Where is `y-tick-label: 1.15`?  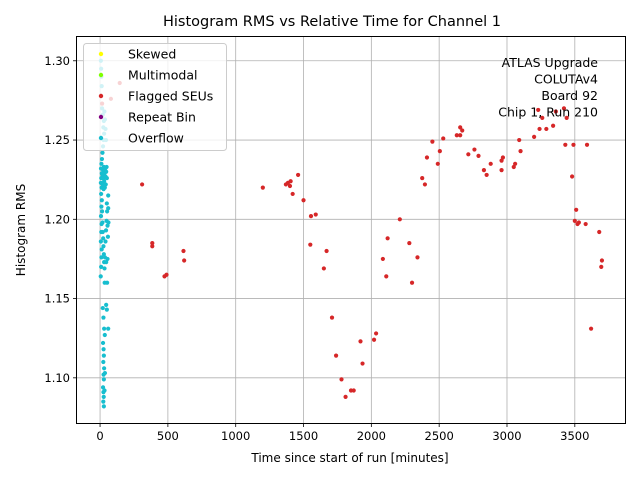 y-tick-label: 1.15 is located at coordinates (57, 299).